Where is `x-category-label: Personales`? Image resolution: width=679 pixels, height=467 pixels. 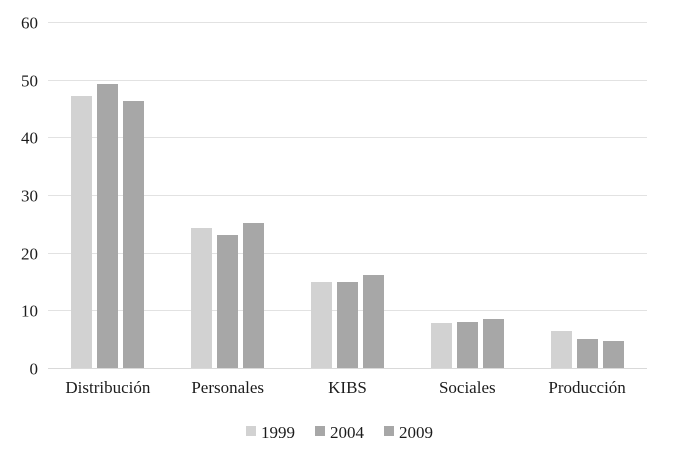 x-category-label: Personales is located at coordinates (228, 387).